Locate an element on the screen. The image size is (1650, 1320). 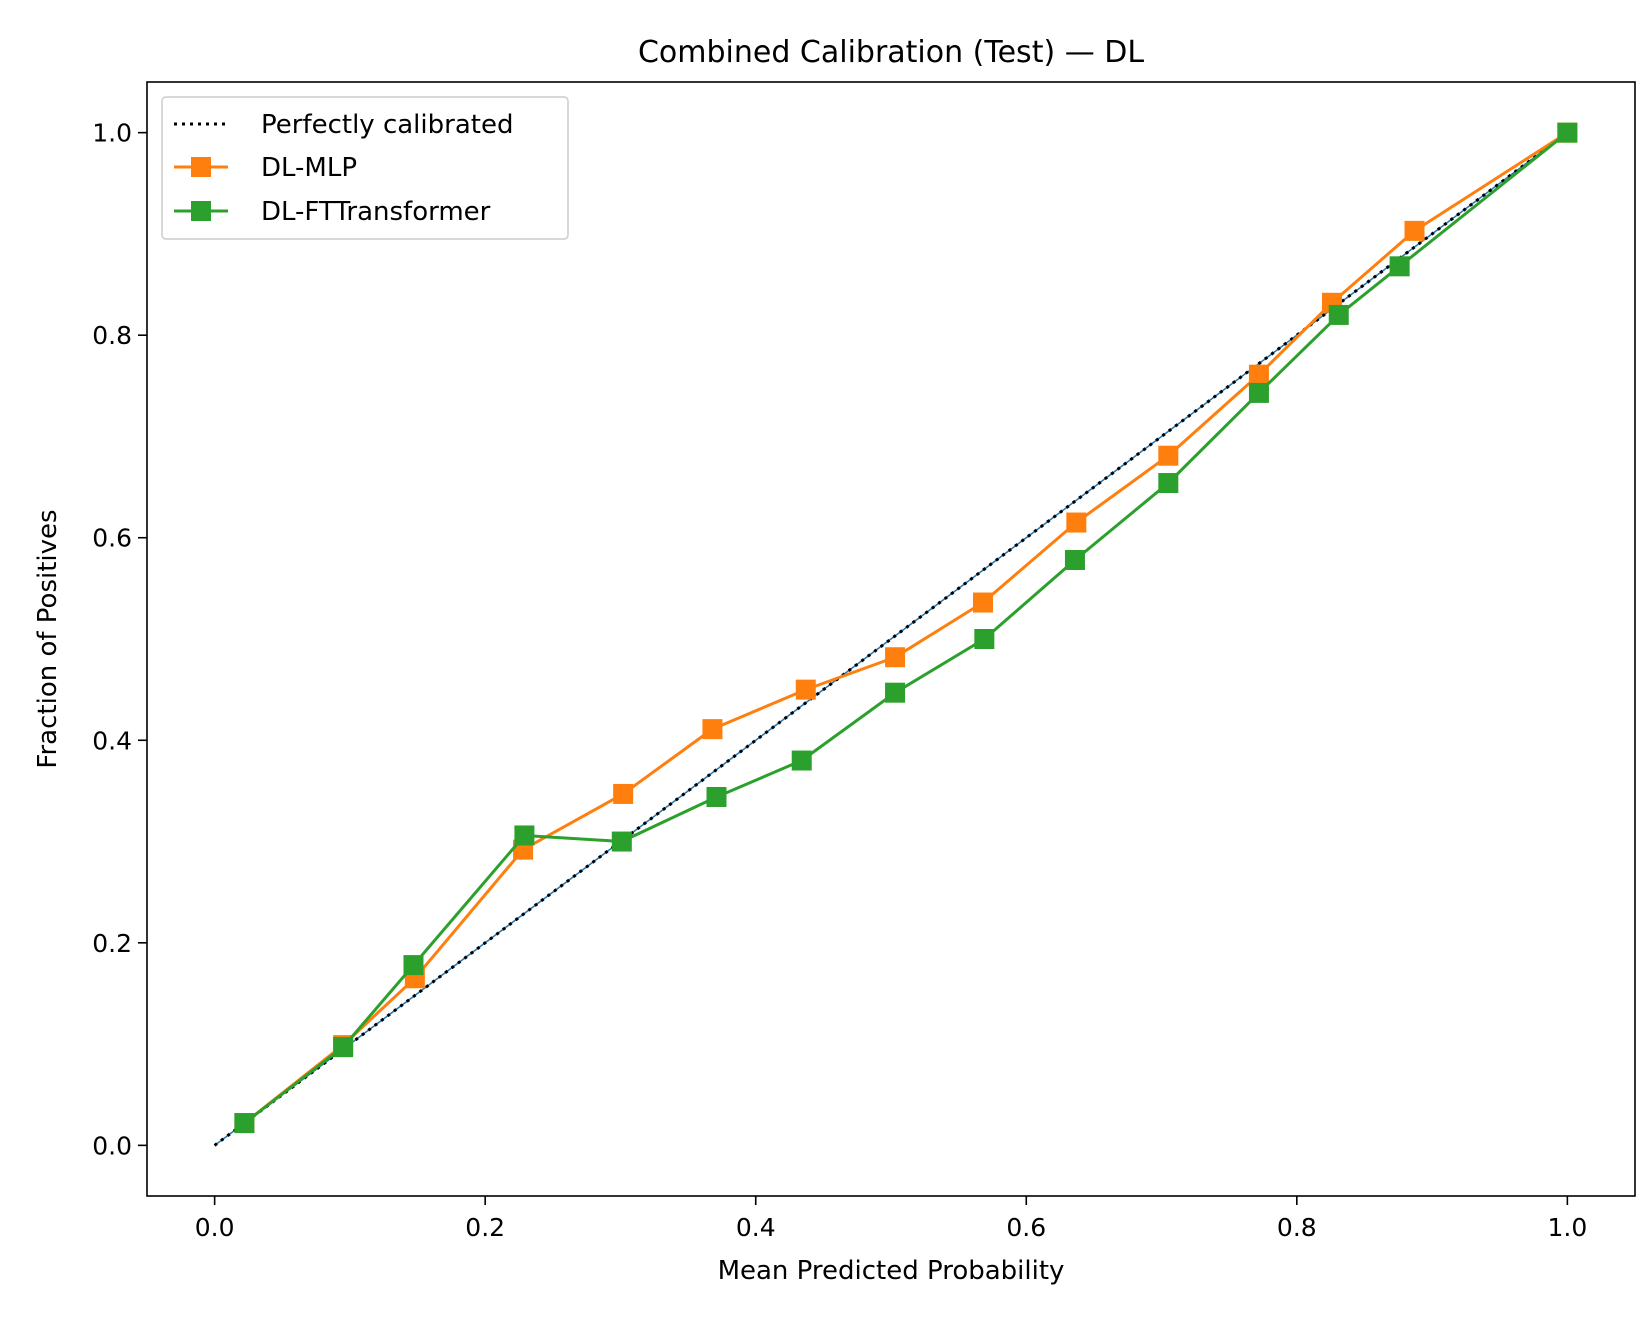
legend-entry-perfectly-calibrated: Perfectly calibrated is located at coordinates (343, 125).